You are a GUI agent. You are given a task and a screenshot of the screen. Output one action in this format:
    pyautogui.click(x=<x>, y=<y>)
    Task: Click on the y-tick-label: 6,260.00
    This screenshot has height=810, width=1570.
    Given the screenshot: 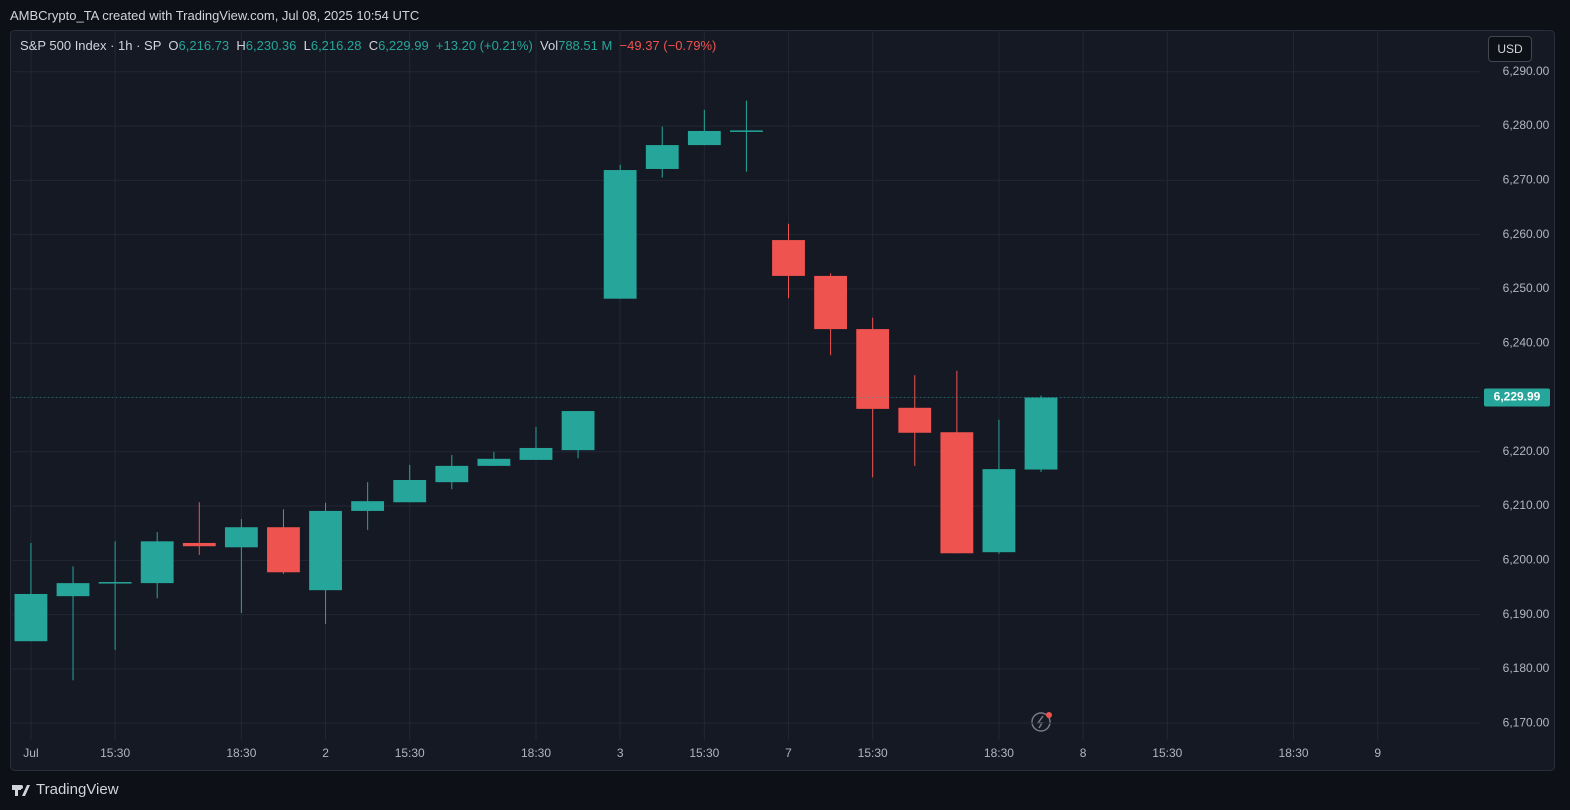 What is the action you would take?
    pyautogui.click(x=1526, y=234)
    